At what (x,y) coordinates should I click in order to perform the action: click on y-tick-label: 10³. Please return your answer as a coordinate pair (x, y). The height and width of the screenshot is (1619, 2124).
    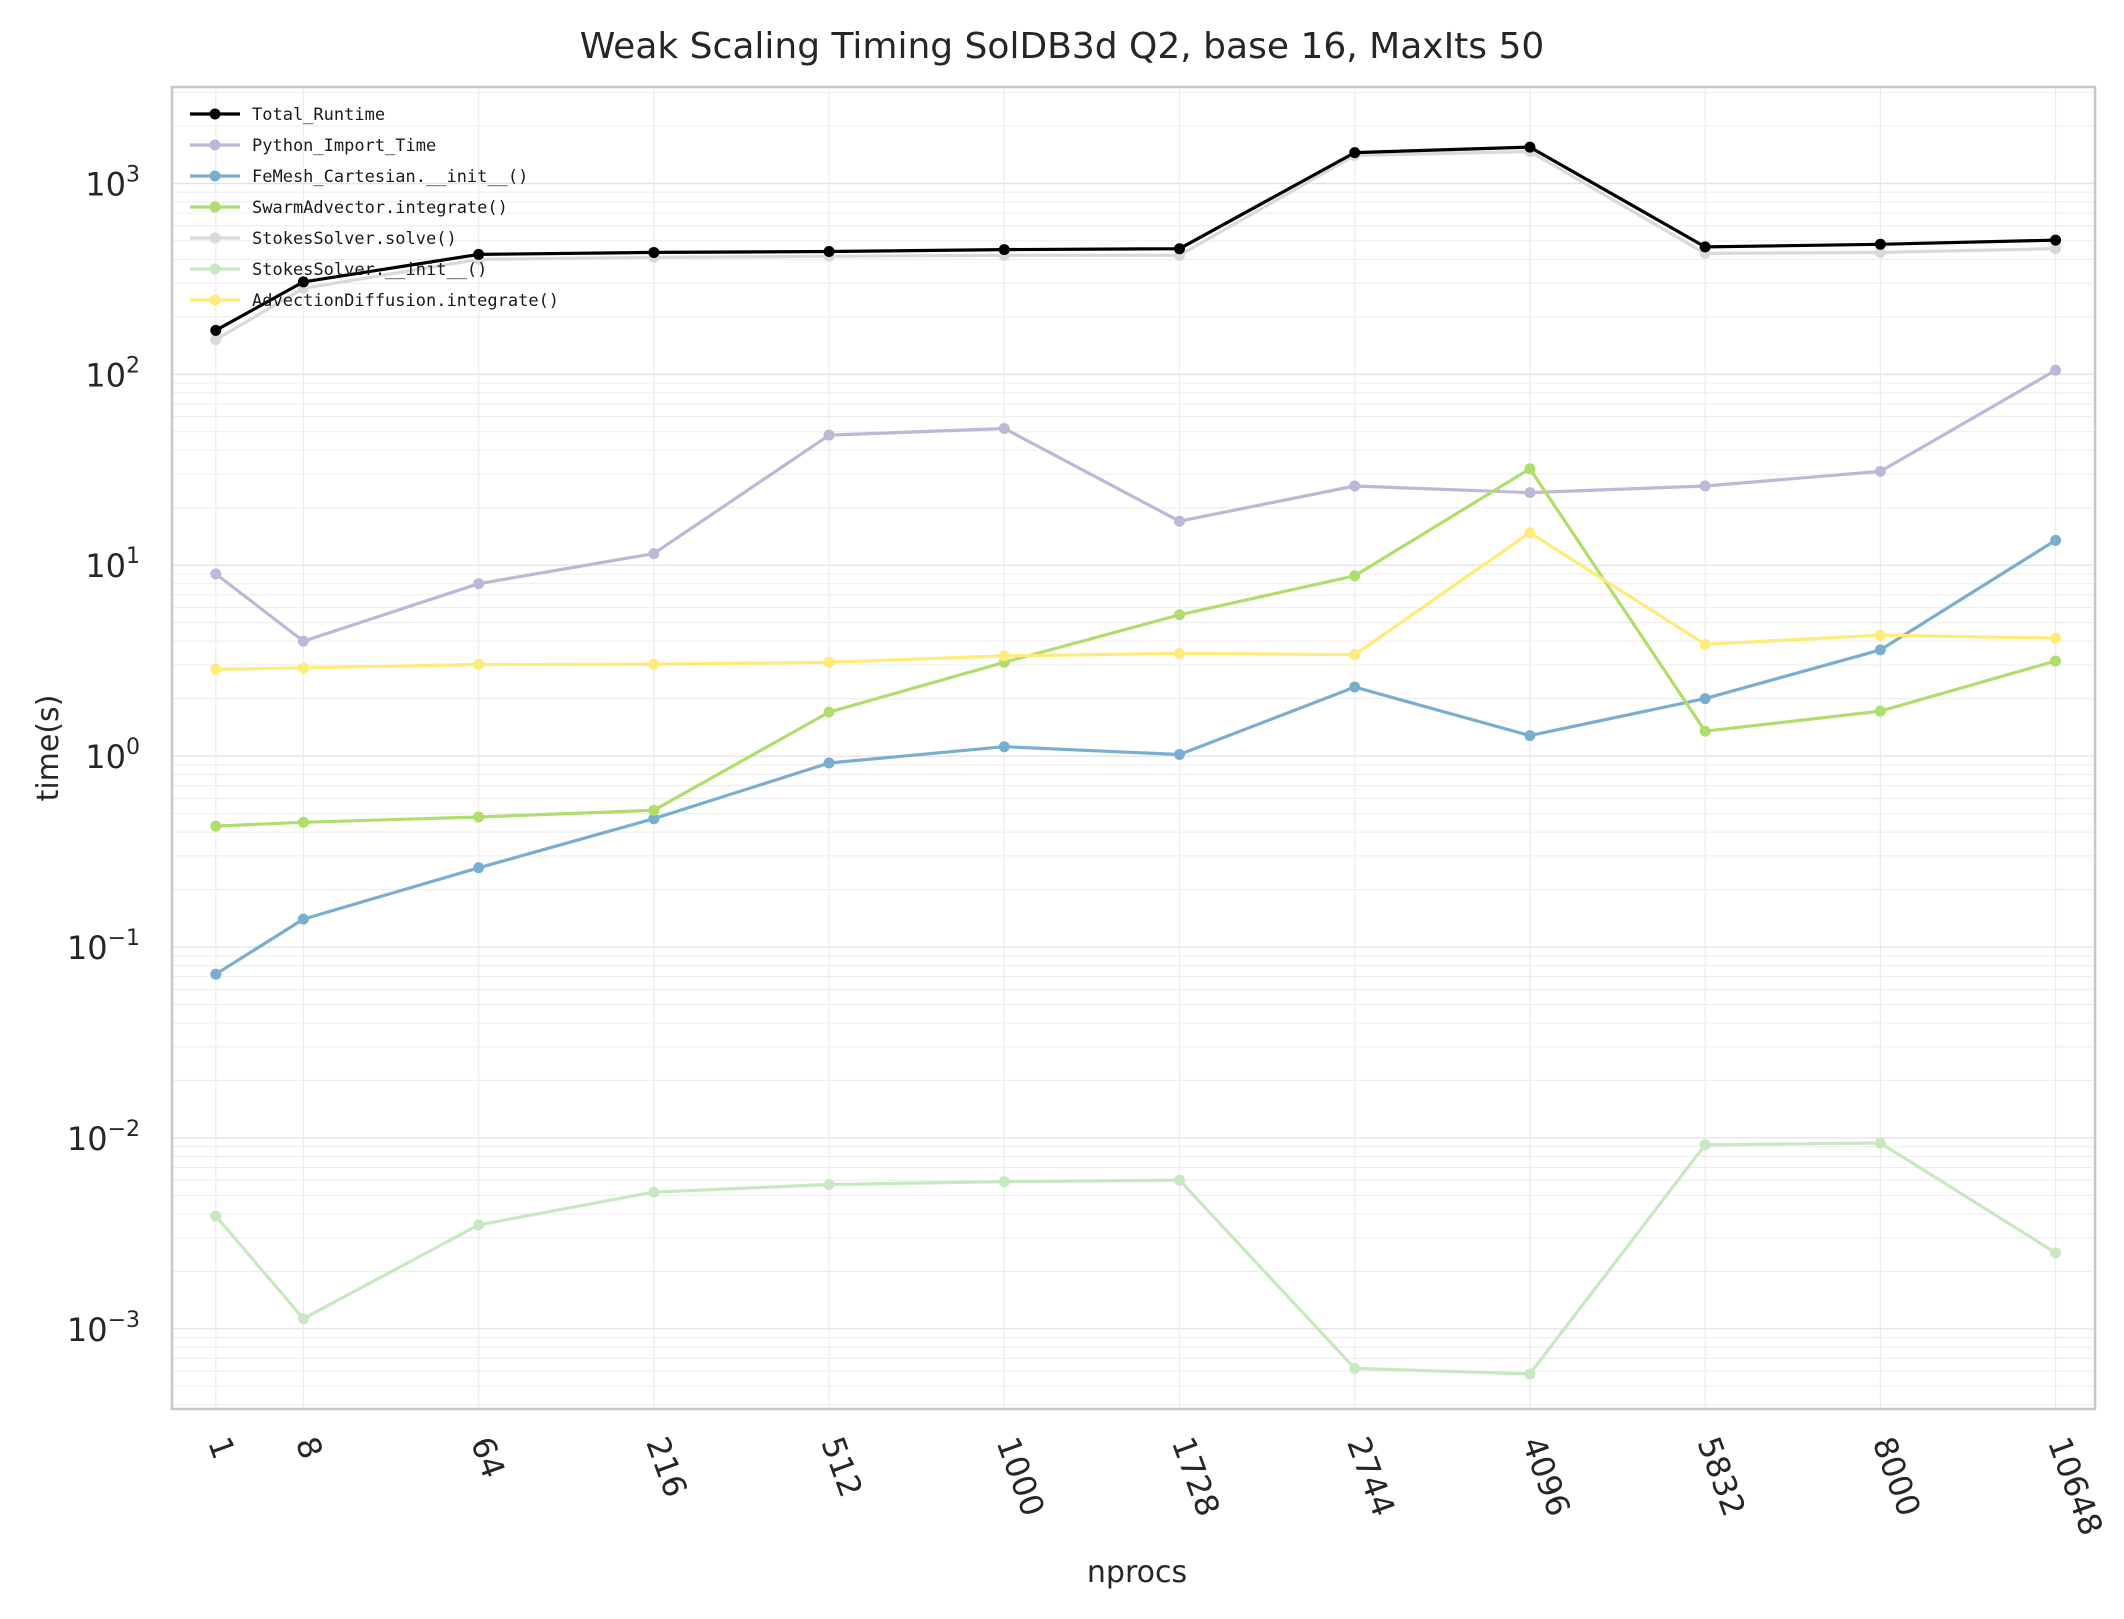
    Looking at the image, I should click on (112, 182).